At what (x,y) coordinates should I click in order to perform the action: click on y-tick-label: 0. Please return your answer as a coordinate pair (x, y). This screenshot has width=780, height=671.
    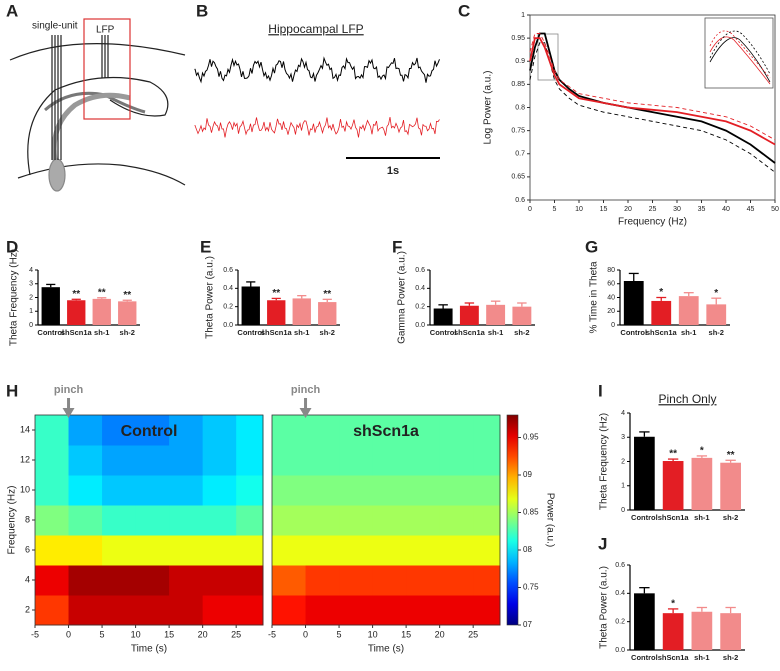
    Looking at the image, I should click on (613, 325).